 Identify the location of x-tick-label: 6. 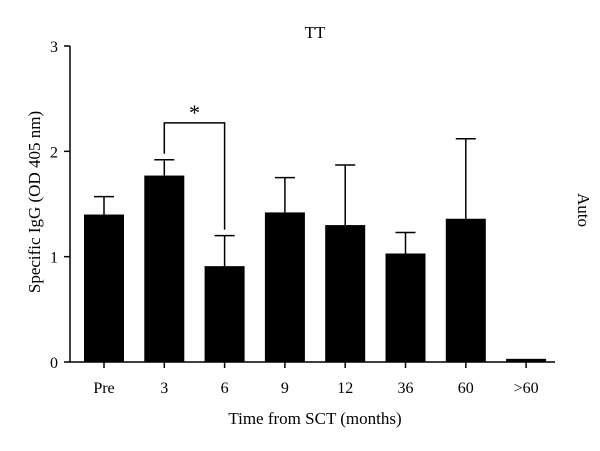
(225, 388).